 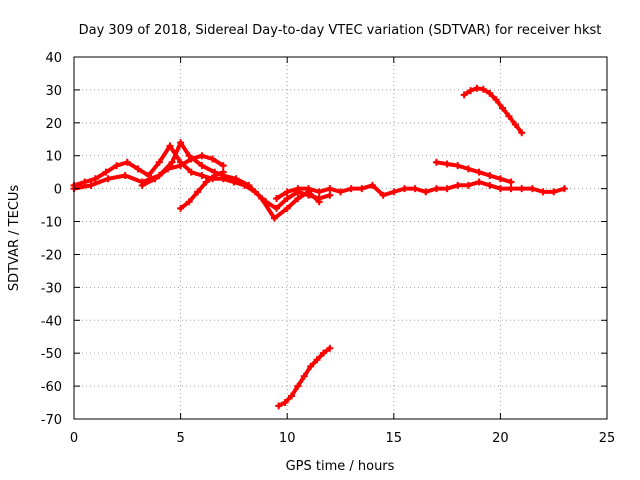 What do you see at coordinates (51, 420) in the screenshot?
I see `y-tick-label: -70` at bounding box center [51, 420].